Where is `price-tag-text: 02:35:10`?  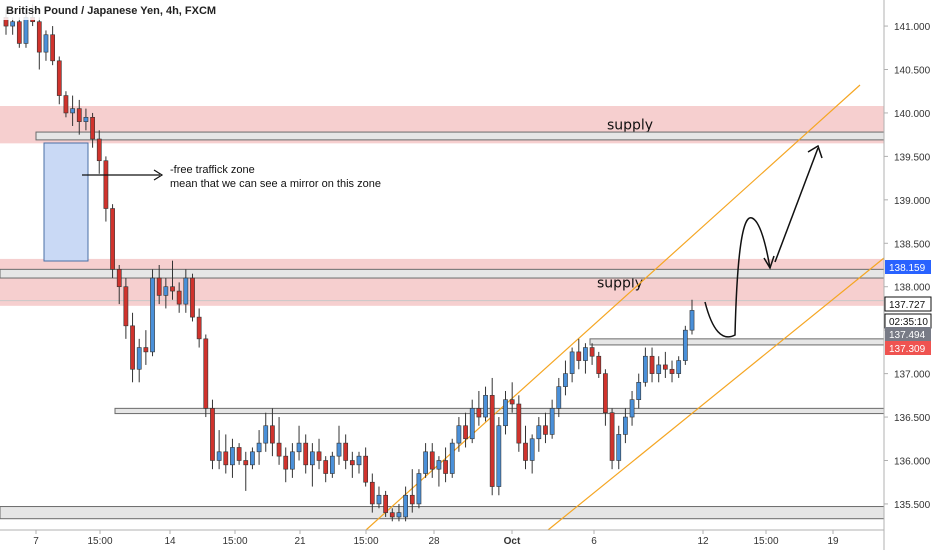
price-tag-text: 02:35:10 is located at coordinates (908, 322).